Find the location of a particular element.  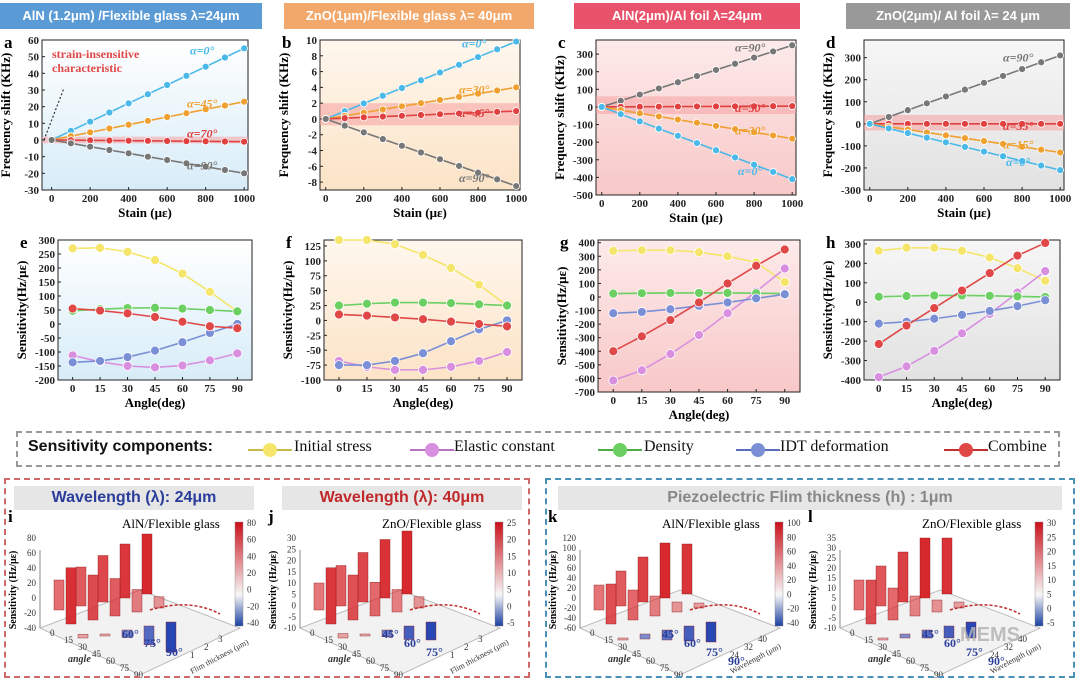

watermark: MEMS is located at coordinates (990, 635).